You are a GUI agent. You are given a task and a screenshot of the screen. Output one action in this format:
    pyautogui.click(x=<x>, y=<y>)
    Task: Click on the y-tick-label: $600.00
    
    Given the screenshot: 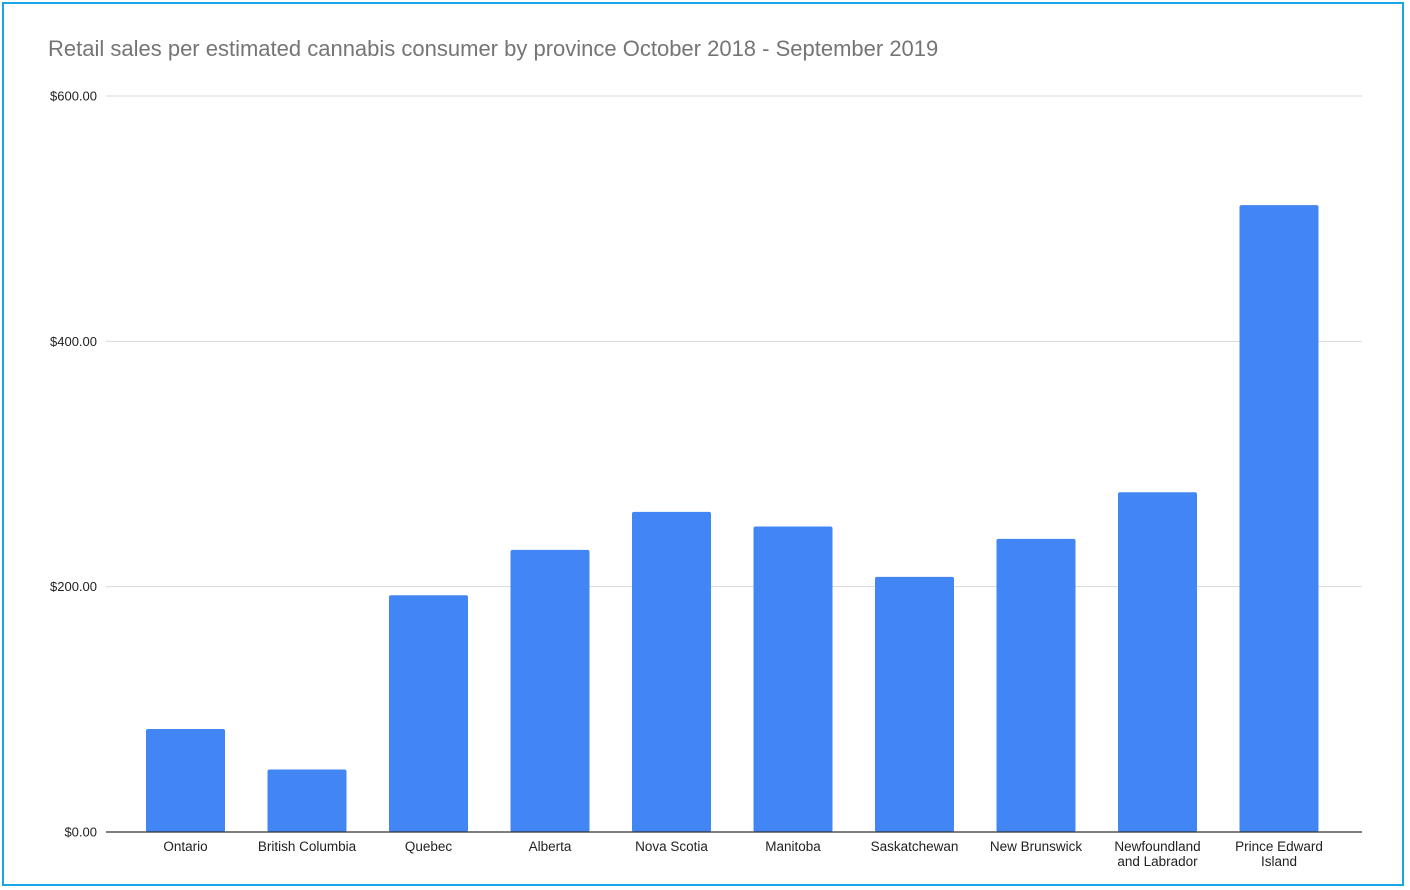 What is the action you would take?
    pyautogui.click(x=73, y=96)
    